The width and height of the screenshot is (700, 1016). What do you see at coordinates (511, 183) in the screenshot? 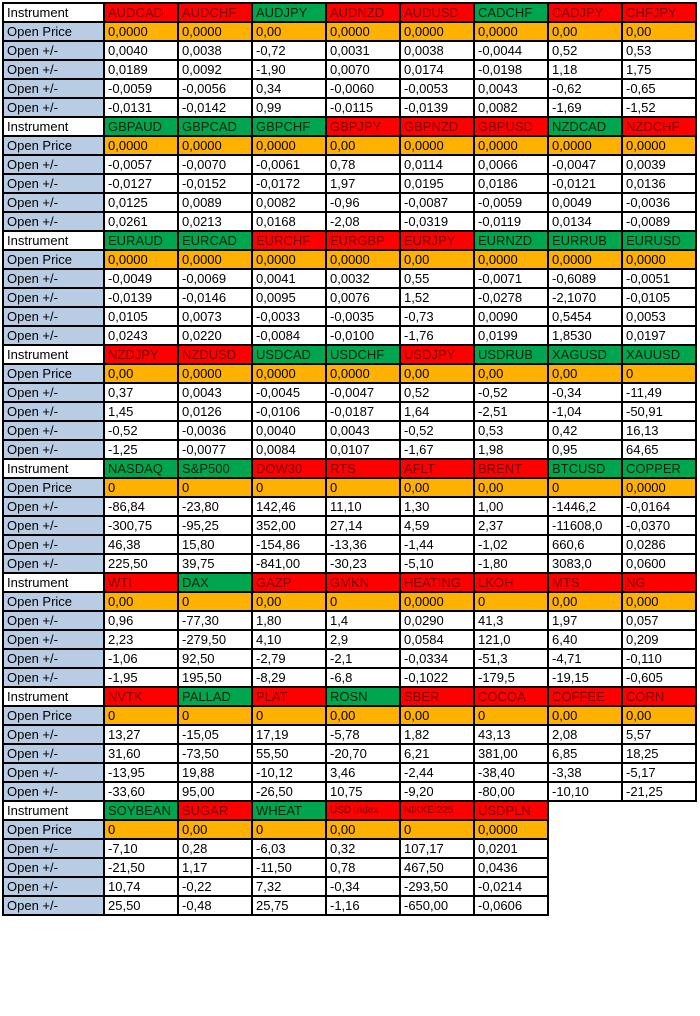
I see `open-change-cell: 0,0186` at bounding box center [511, 183].